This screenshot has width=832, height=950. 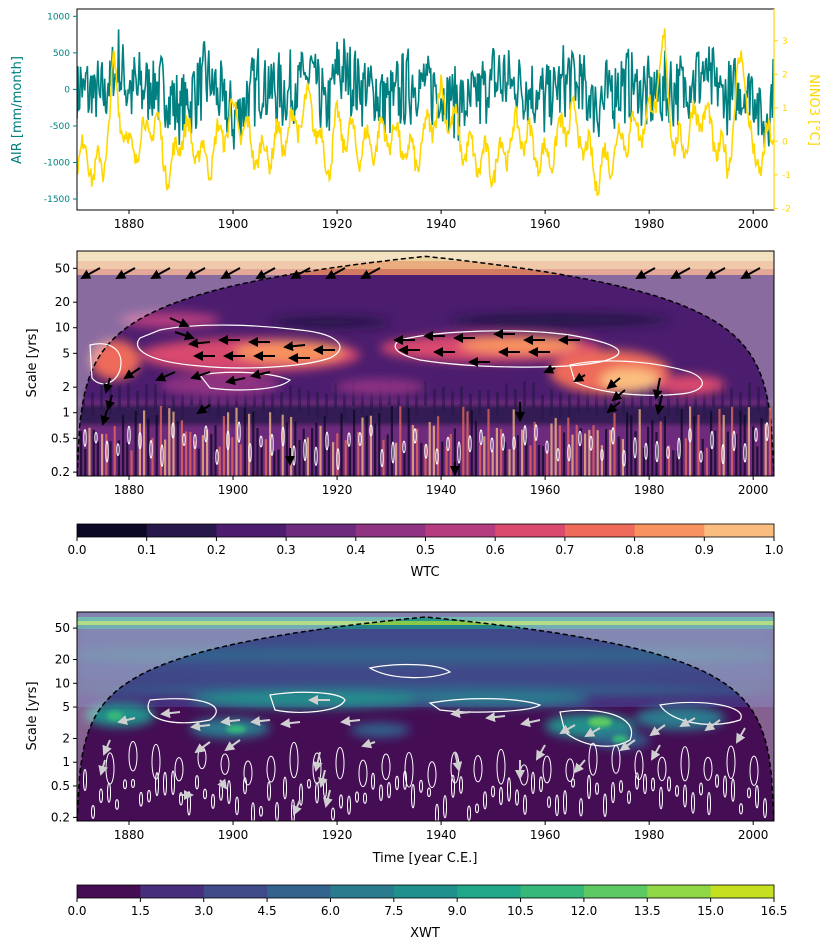 What do you see at coordinates (58, 17) in the screenshot?
I see `air-tick-label: 1000` at bounding box center [58, 17].